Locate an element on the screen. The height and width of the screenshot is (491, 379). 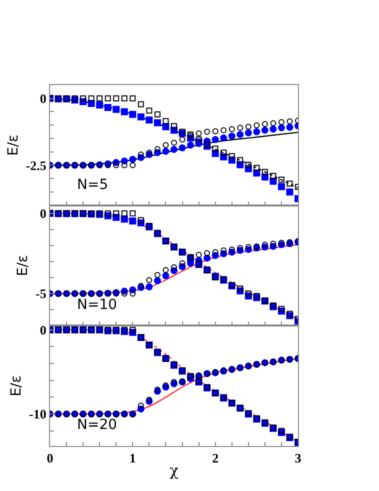
annotation: N=20 is located at coordinates (97, 425).